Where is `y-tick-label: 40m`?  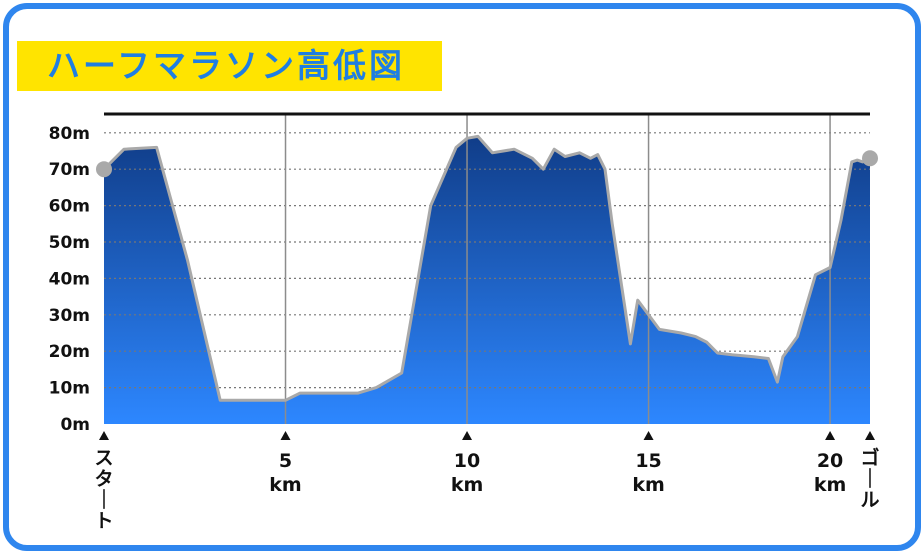
y-tick-label: 40m is located at coordinates (69, 279).